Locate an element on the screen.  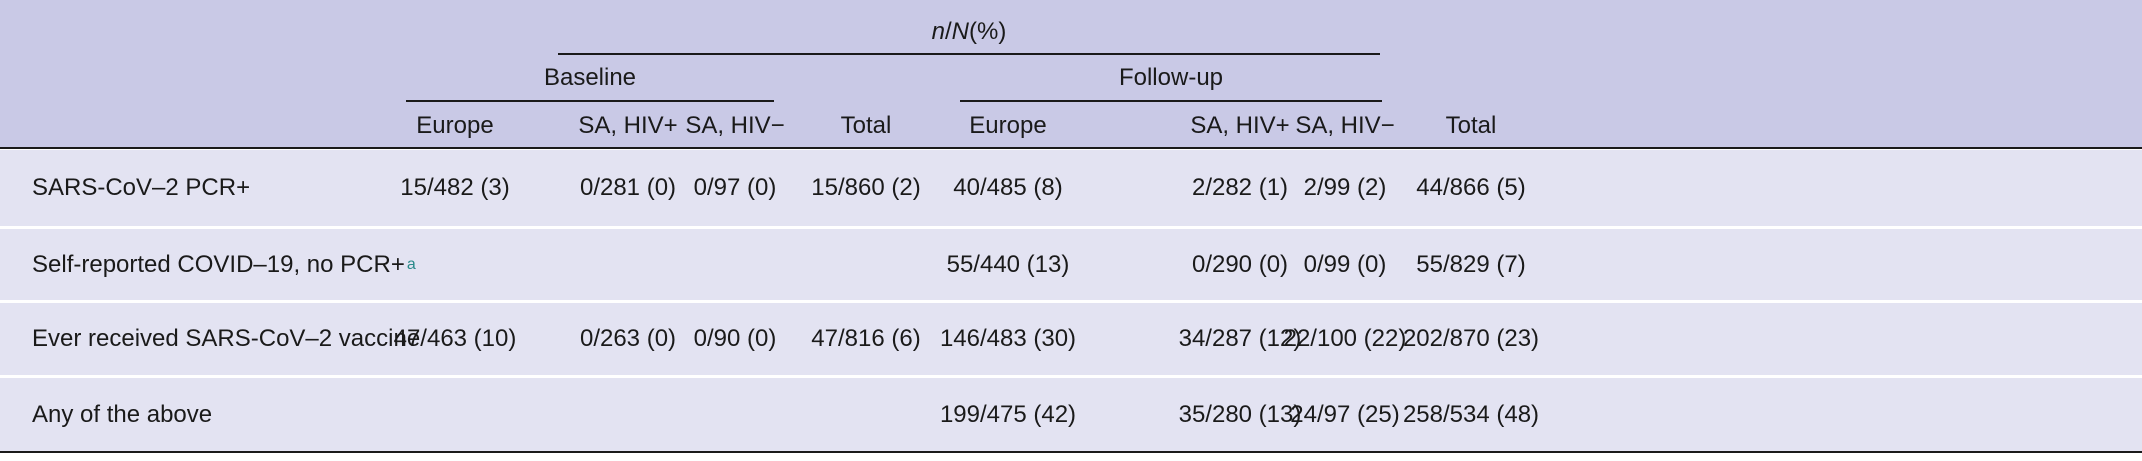
col-header-total-followup: Total is located at coordinates (1471, 125).